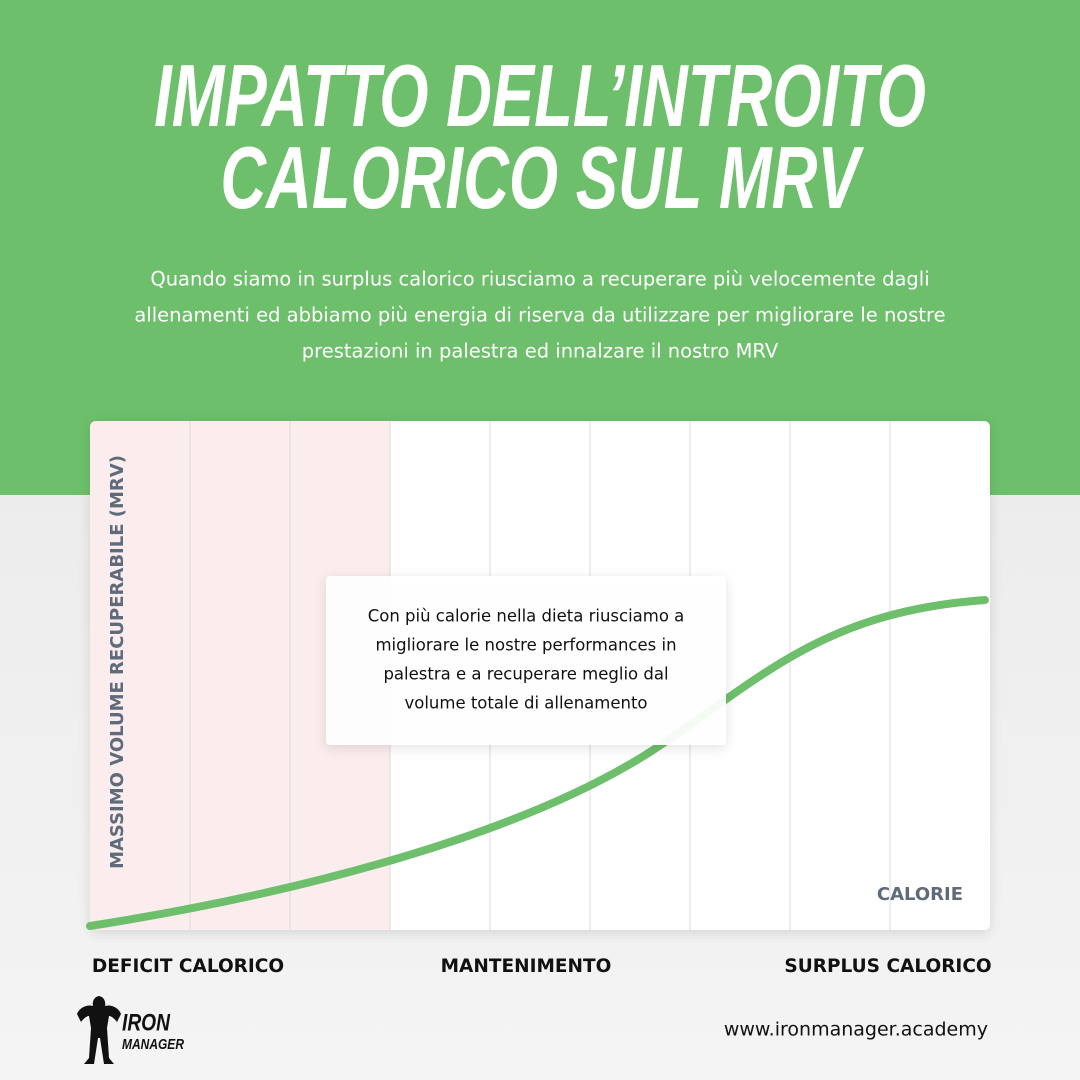 The height and width of the screenshot is (1080, 1080). What do you see at coordinates (117, 662) in the screenshot?
I see `y-axis-label: MASSIMO VOLUME RECUPERABILE (MRV)` at bounding box center [117, 662].